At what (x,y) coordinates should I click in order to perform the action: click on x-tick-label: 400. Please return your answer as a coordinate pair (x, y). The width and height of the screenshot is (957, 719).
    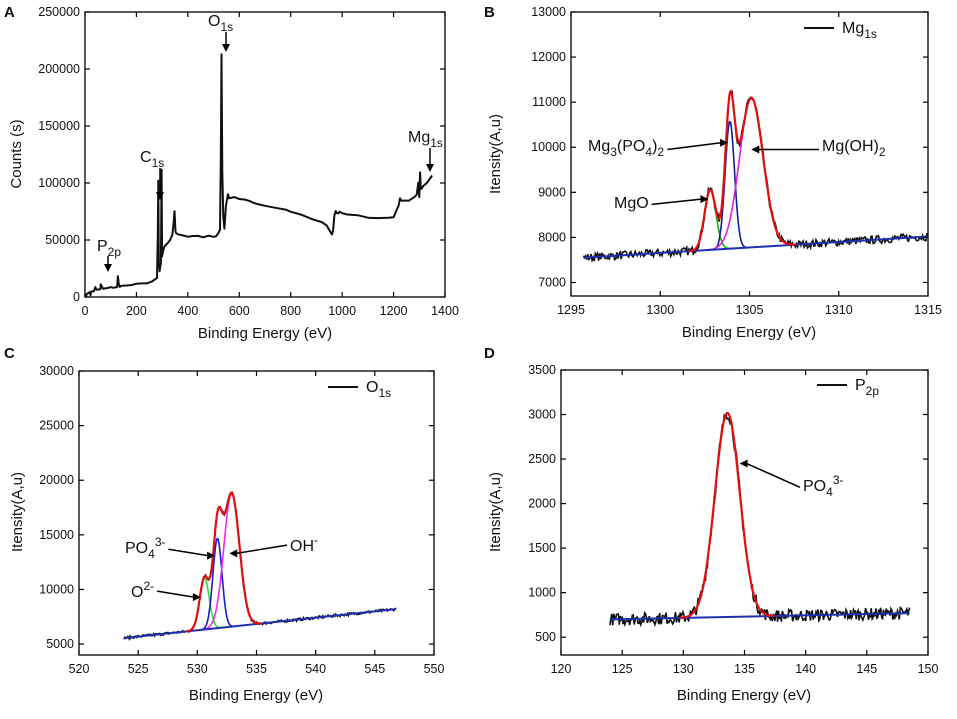
    Looking at the image, I should click on (187, 311).